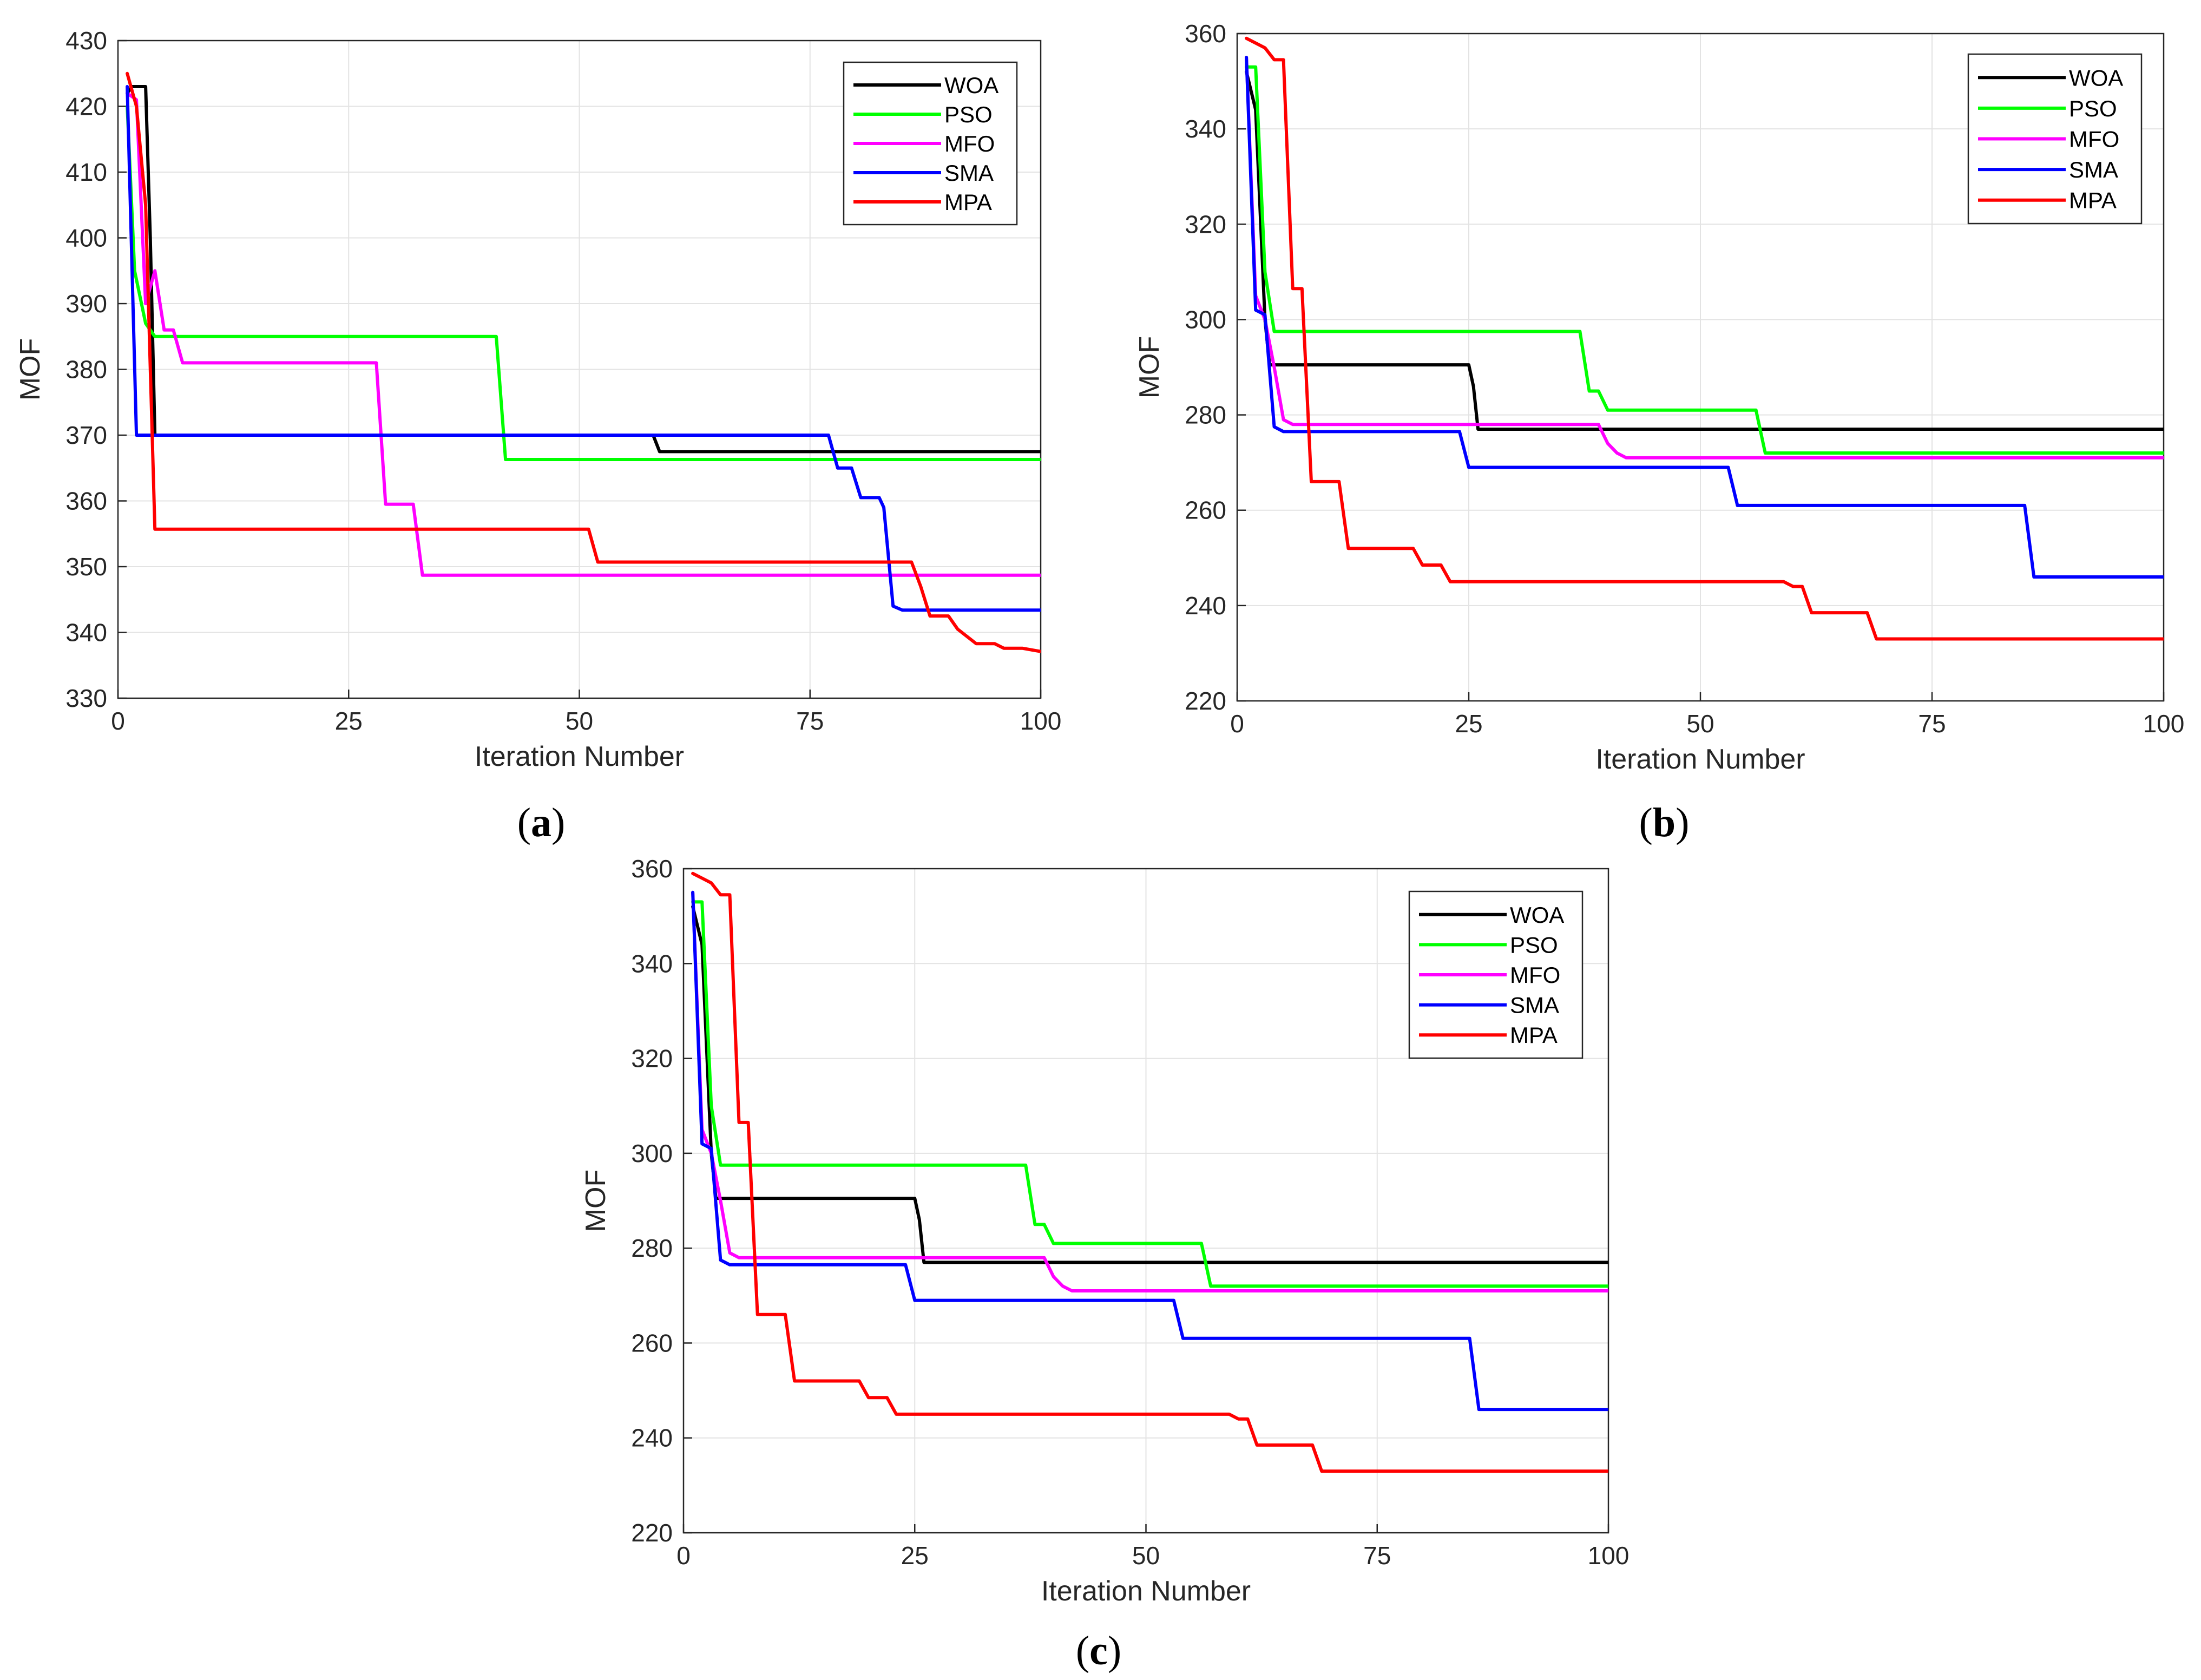 Image resolution: width=2201 pixels, height=1680 pixels. Describe the element at coordinates (86, 41) in the screenshot. I see `y-tick-label: 430` at that location.